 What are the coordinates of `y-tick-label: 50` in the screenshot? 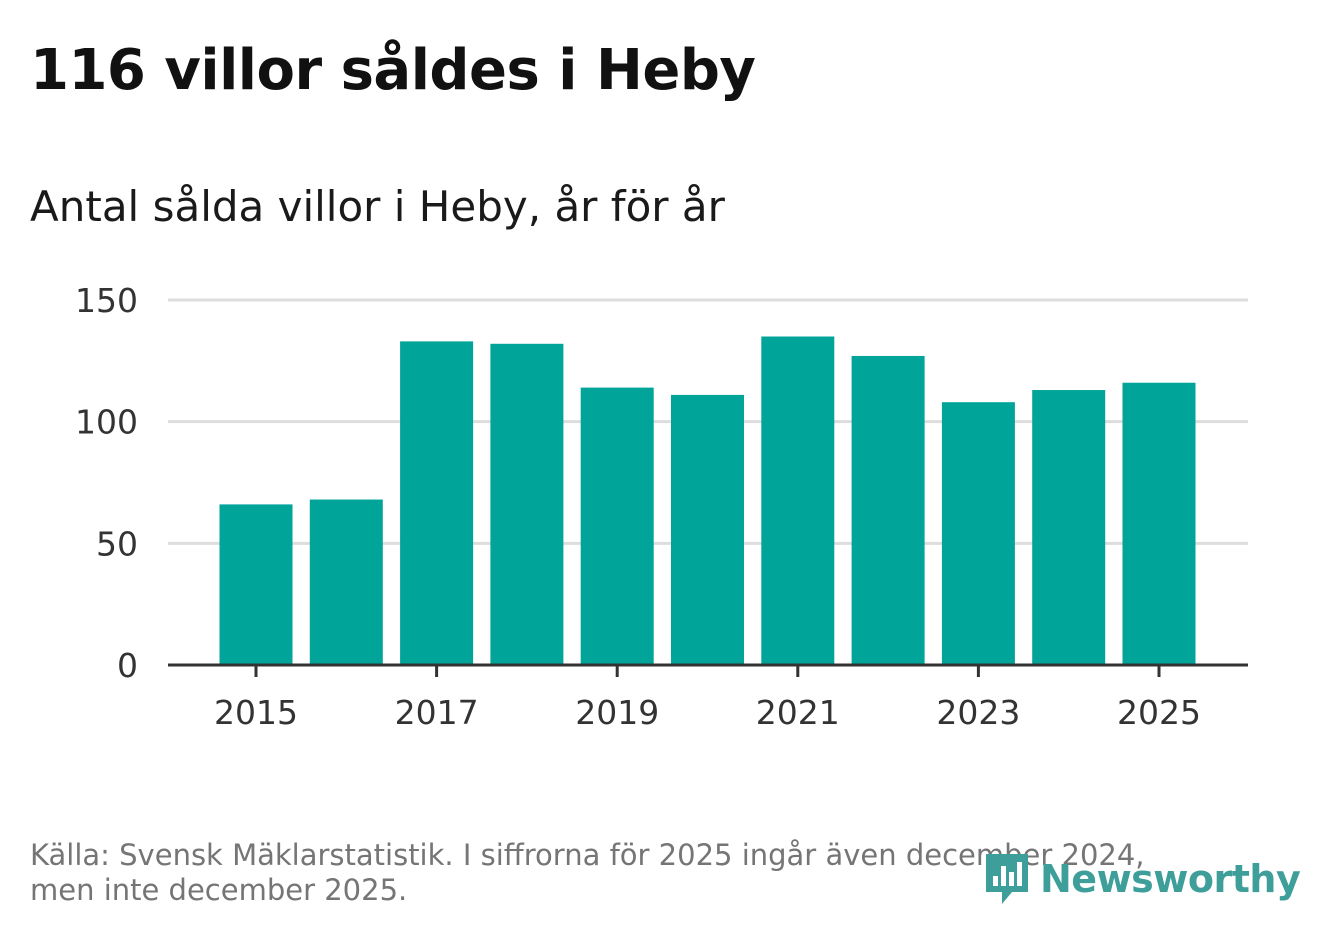 It's located at (117, 543).